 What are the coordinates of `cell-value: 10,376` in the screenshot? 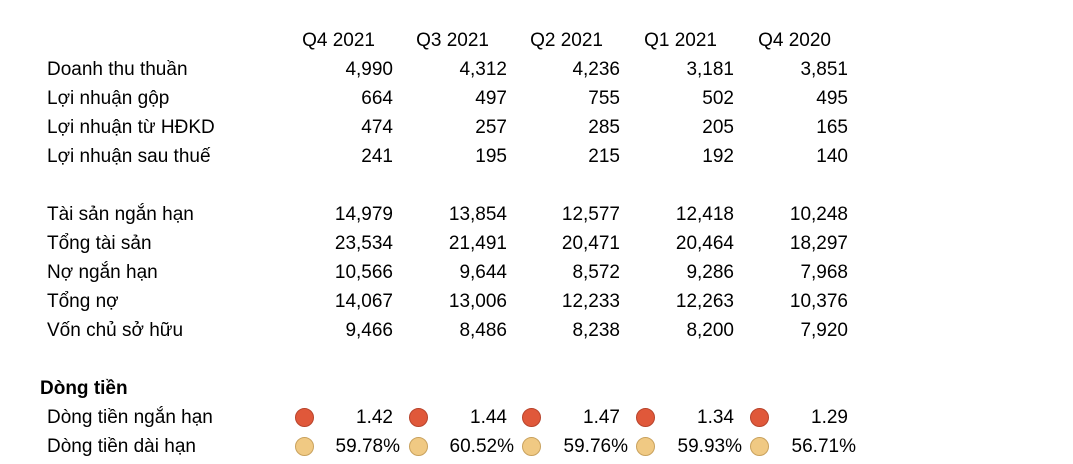 It's located at (818, 301).